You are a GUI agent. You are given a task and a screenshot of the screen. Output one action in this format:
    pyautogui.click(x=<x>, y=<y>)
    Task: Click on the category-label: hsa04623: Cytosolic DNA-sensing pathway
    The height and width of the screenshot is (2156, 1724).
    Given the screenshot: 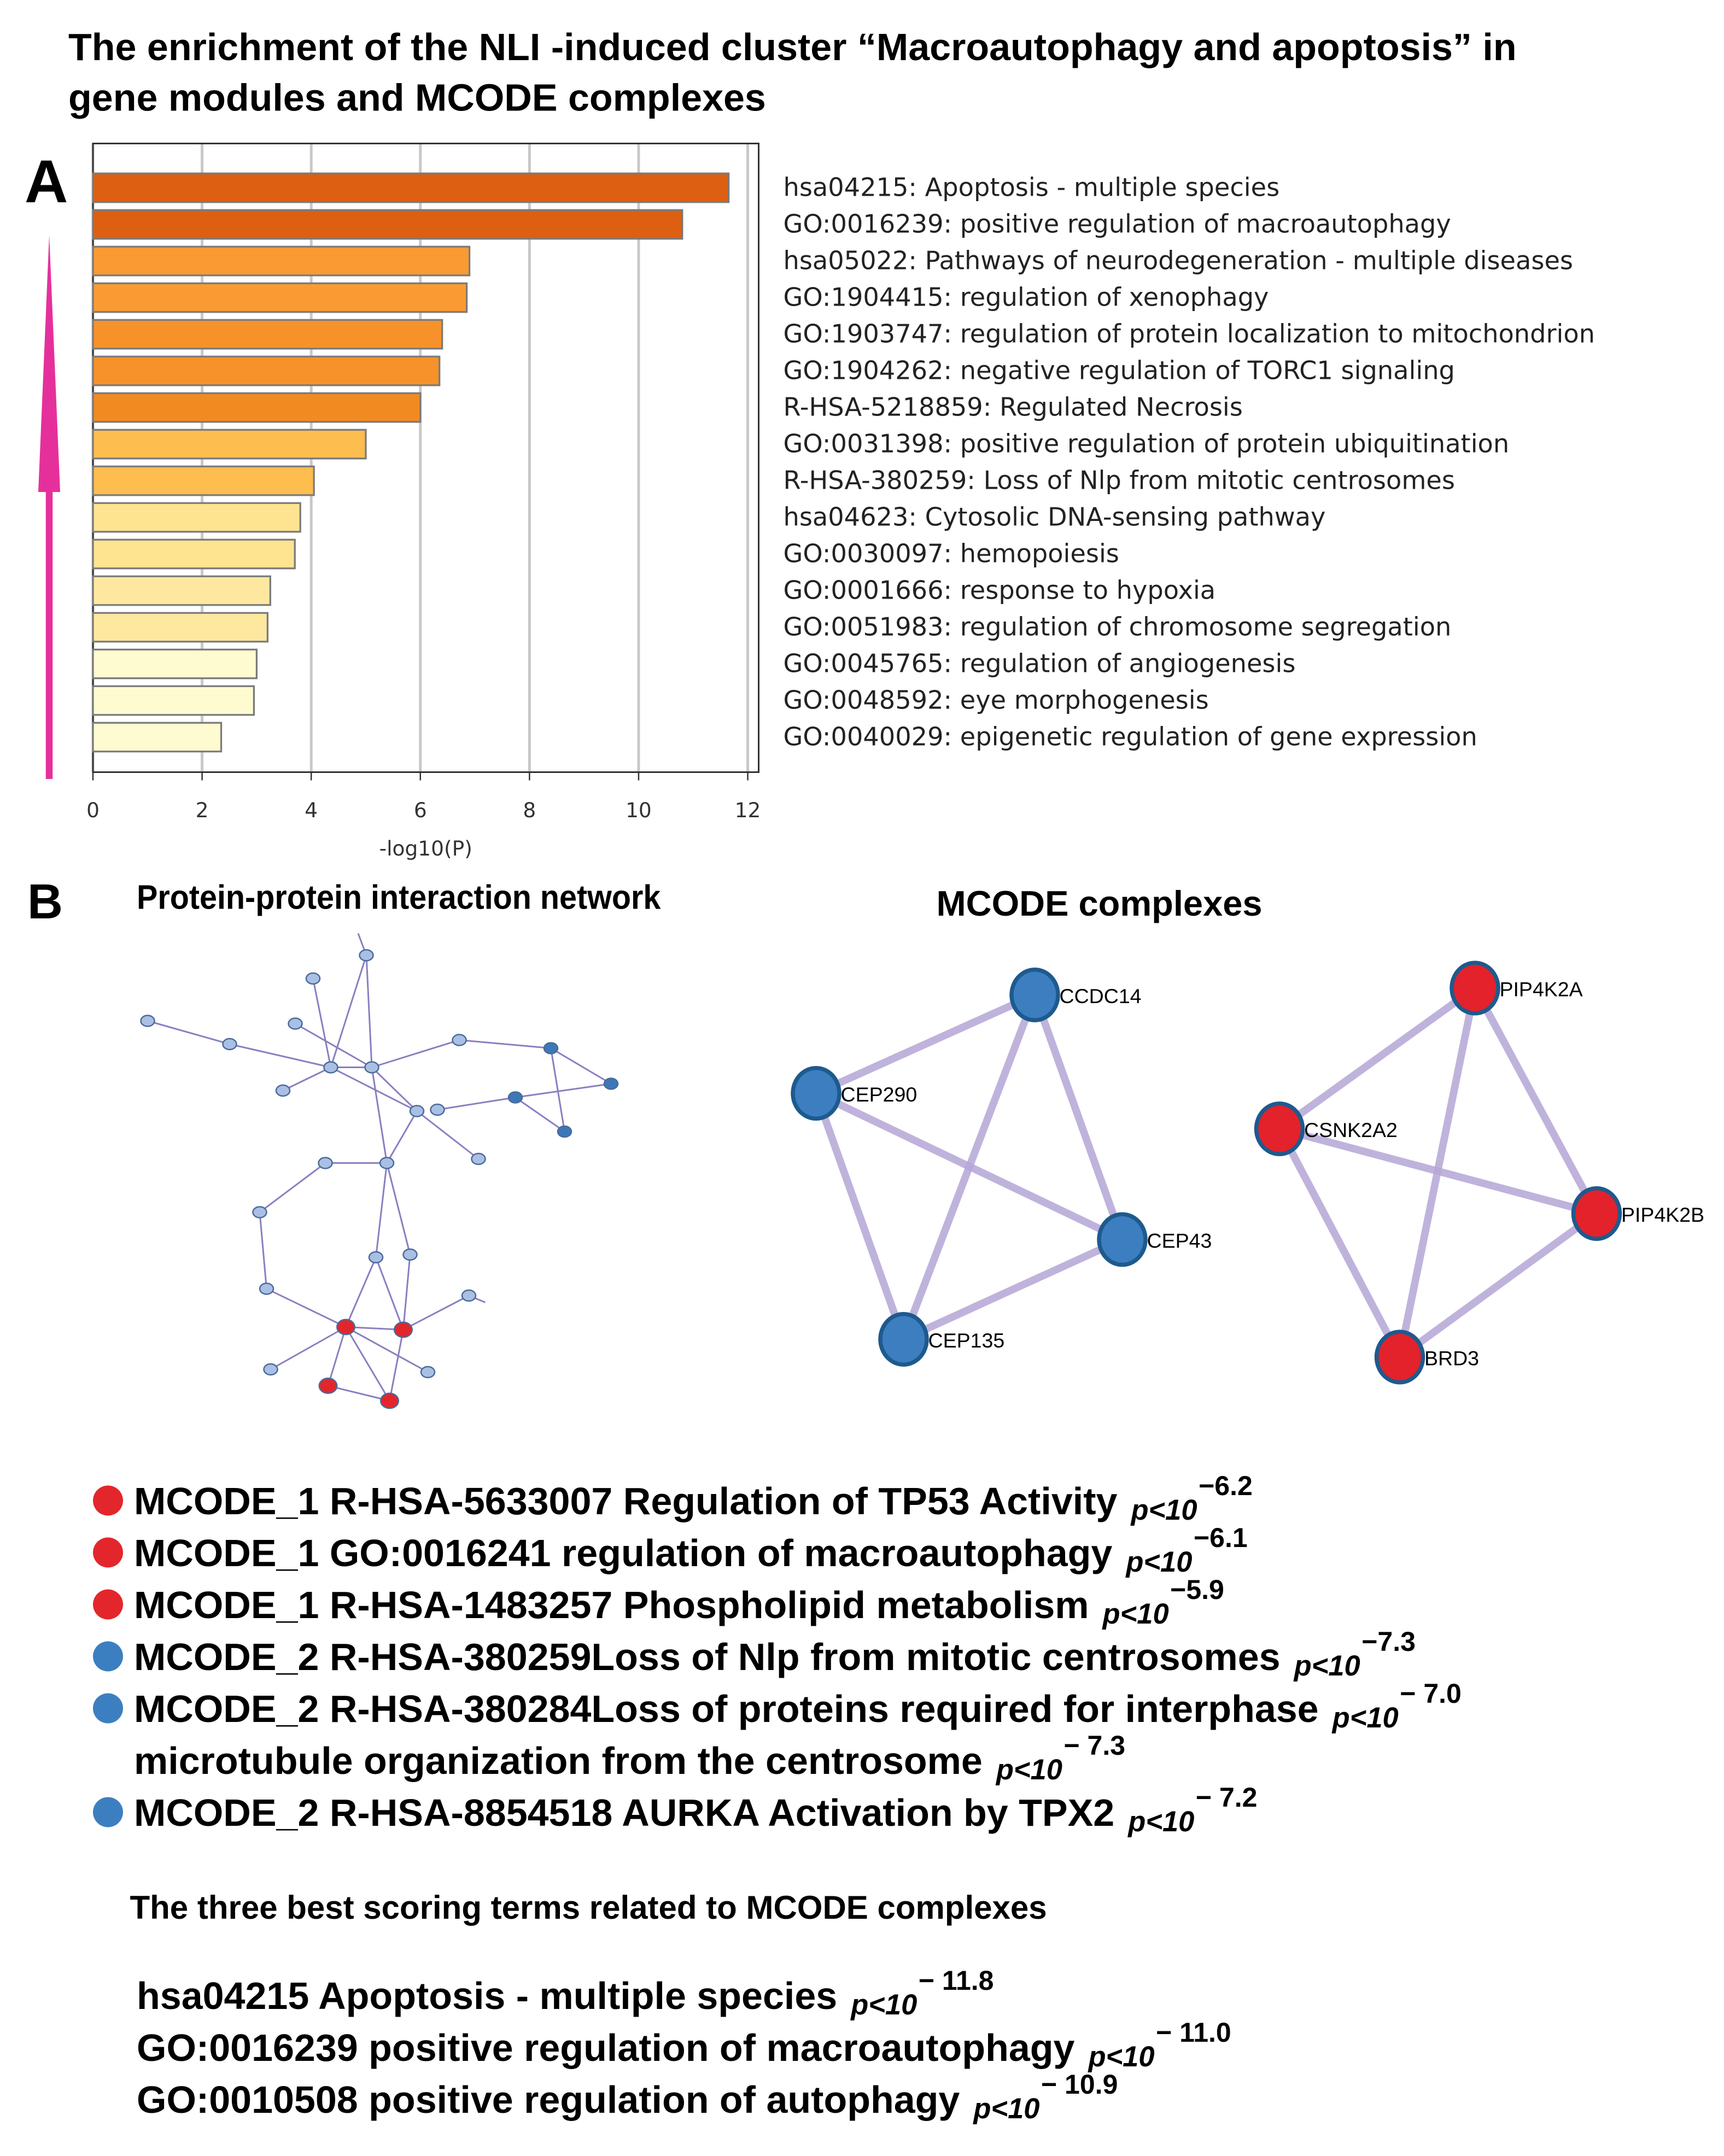 What is the action you would take?
    pyautogui.click(x=1055, y=517)
    